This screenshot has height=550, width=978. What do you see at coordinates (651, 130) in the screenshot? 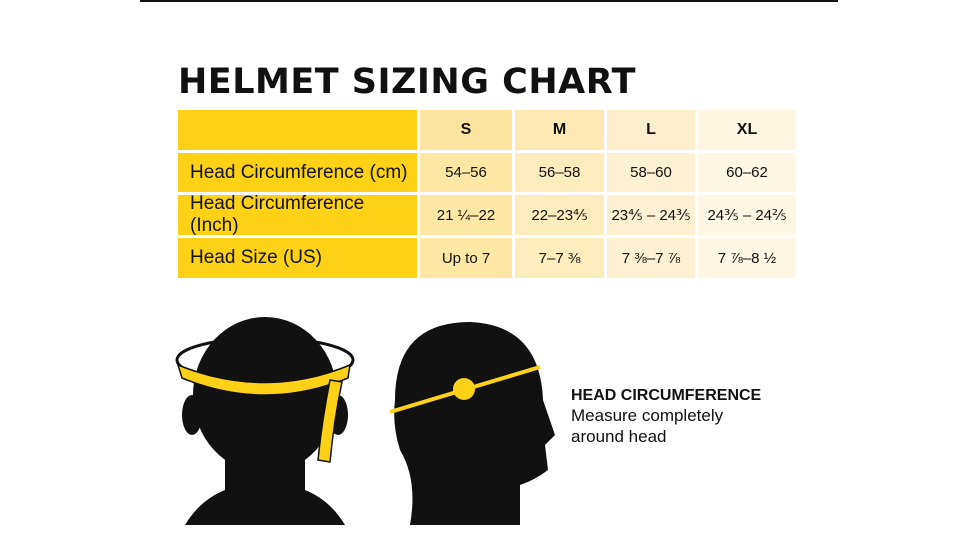
I see `column-header: L` at bounding box center [651, 130].